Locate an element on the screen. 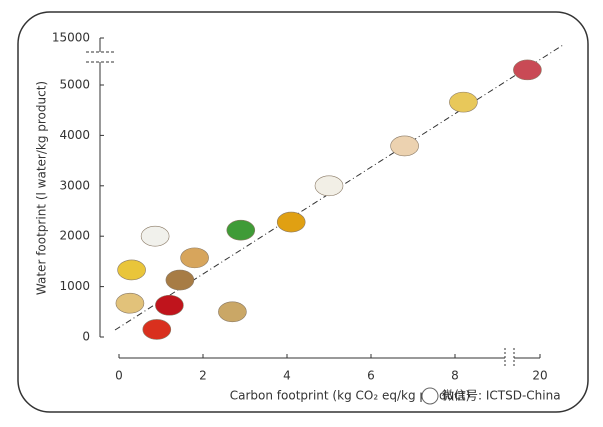 The image size is (603, 427). x-tick-label: 0 is located at coordinates (119, 376).